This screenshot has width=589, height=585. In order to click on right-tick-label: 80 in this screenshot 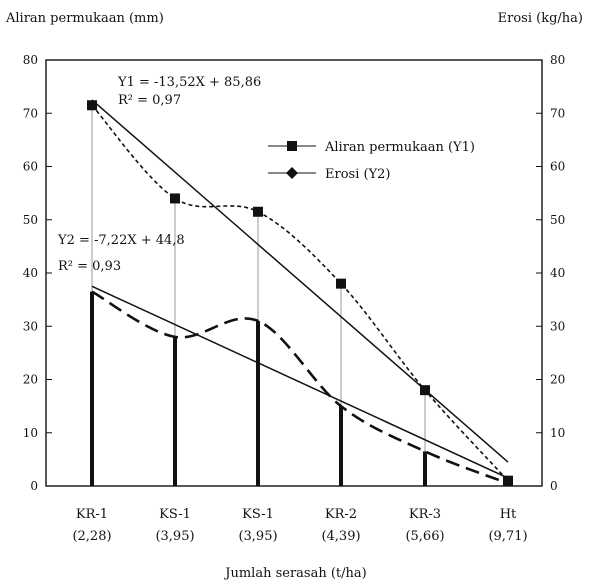, I will do `click(557, 60)`.